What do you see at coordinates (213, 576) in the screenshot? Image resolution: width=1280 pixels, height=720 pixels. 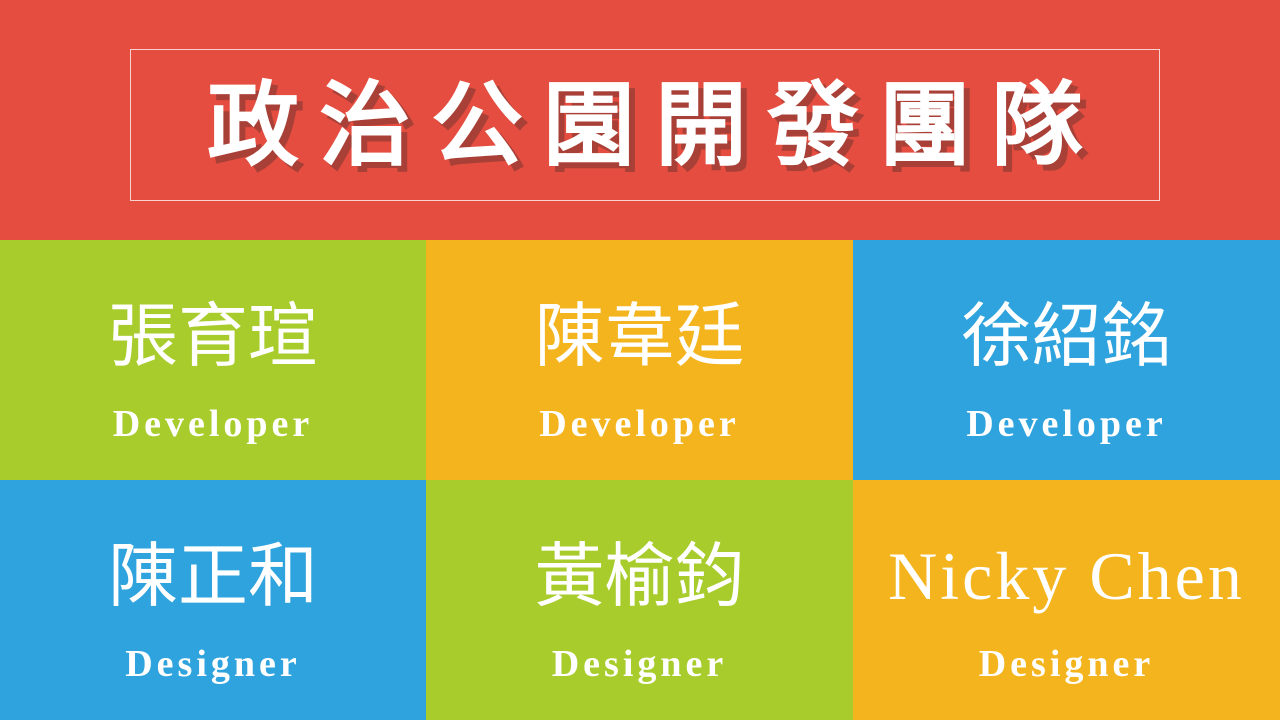 I see `member-name: 陳正和` at bounding box center [213, 576].